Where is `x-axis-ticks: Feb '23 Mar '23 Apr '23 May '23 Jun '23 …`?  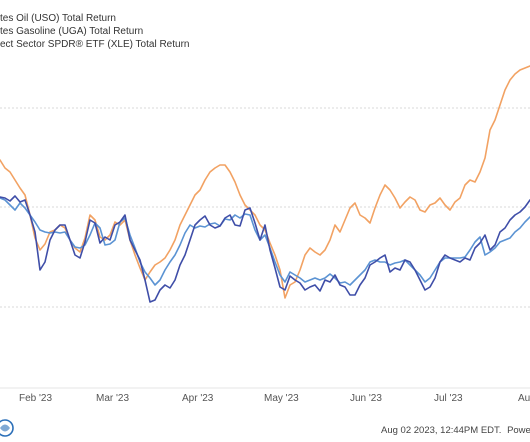
x-axis-ticks: Feb '23 Mar '23 Apr '23 May '23 Jun '23 … is located at coordinates (274, 398).